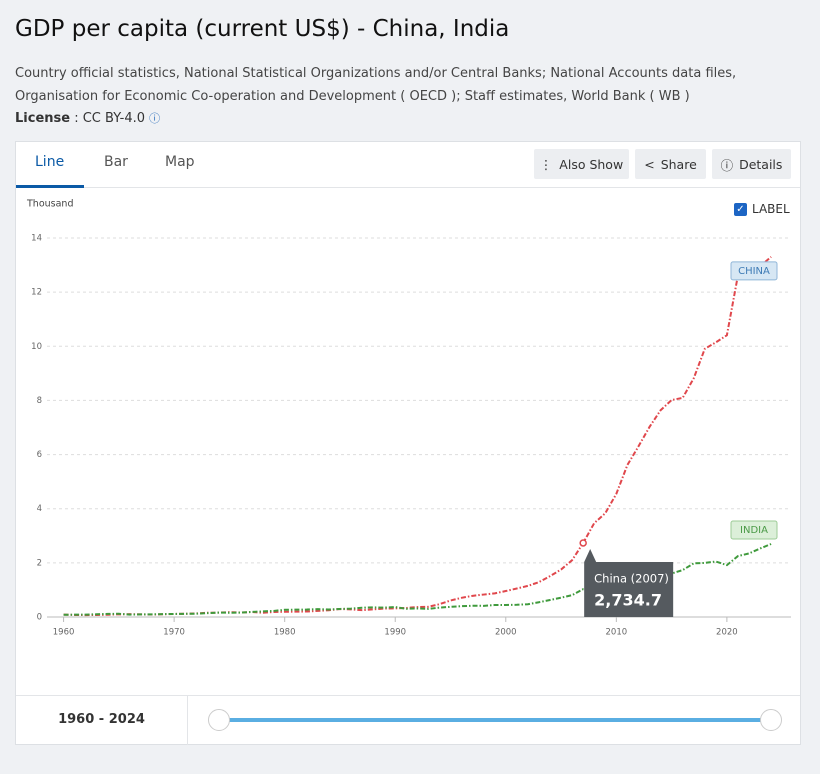  What do you see at coordinates (43, 118) in the screenshot?
I see `license-label: License` at bounding box center [43, 118].